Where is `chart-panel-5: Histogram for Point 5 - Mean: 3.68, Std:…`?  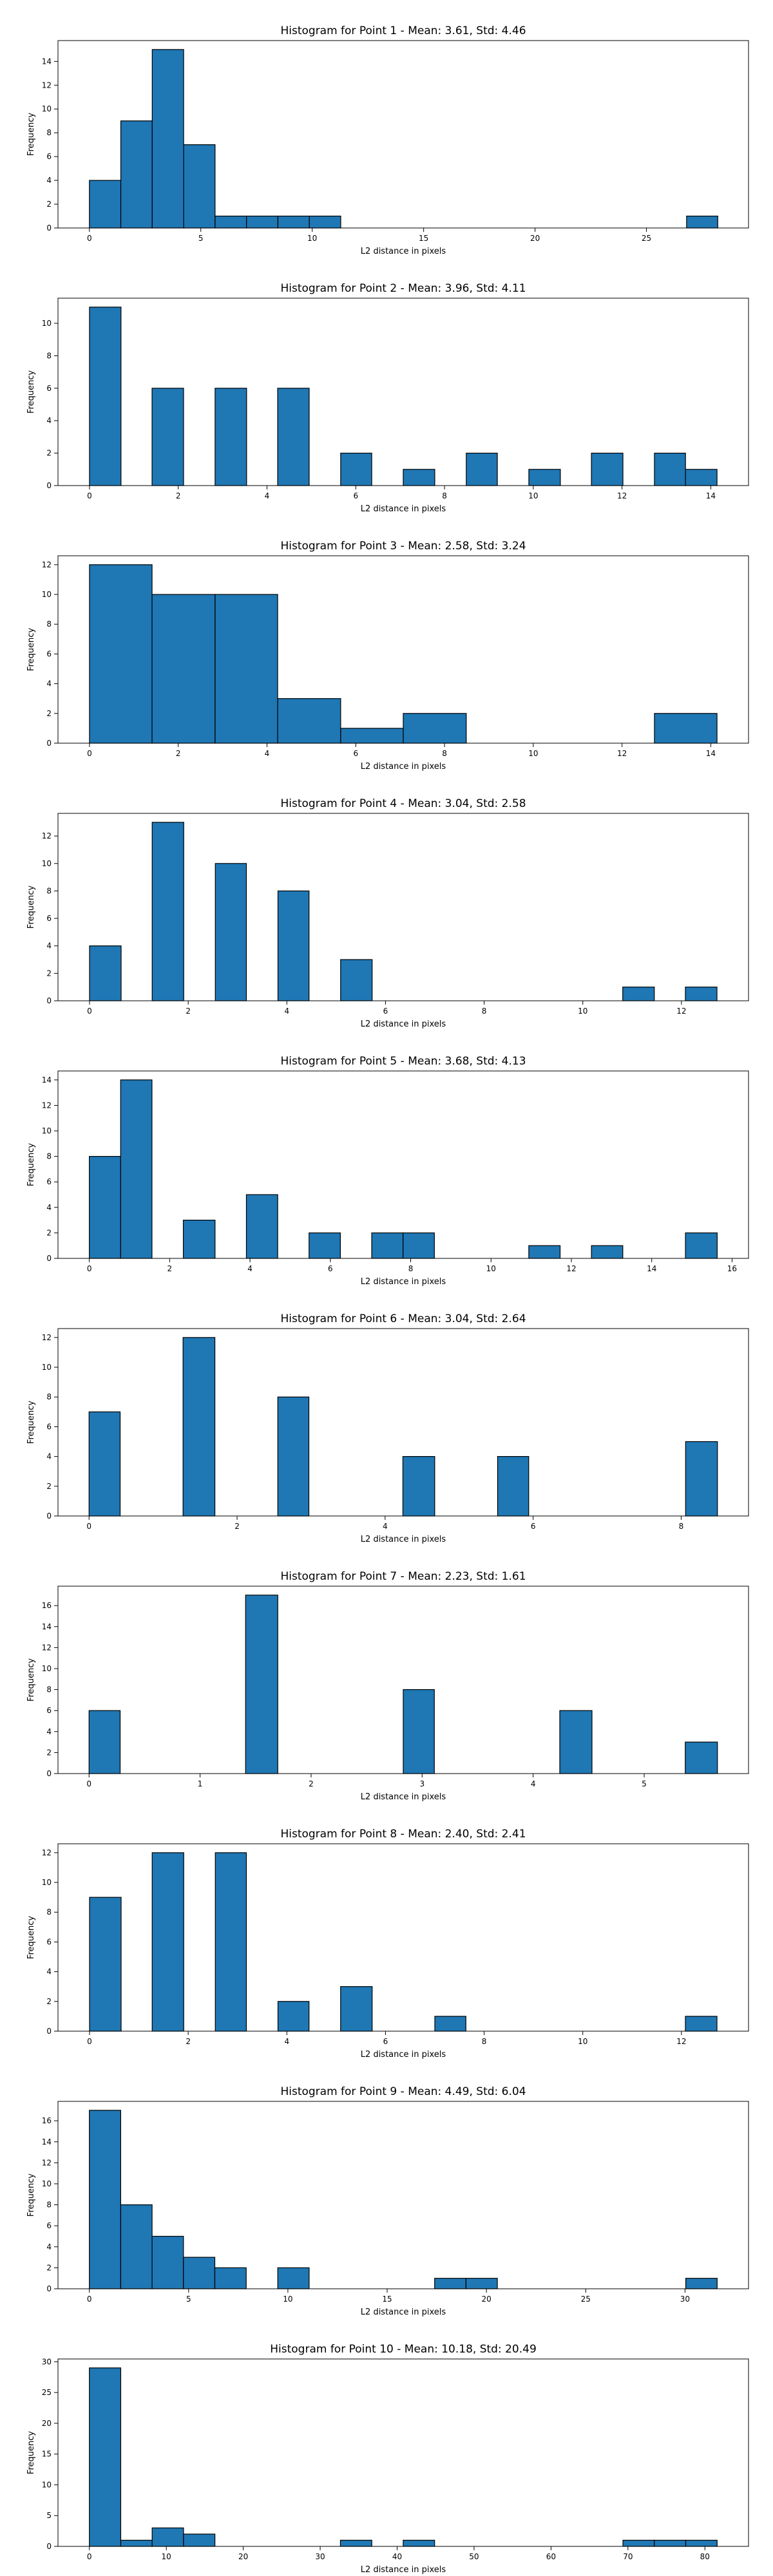
chart-panel-5: Histogram for Point 5 - Mean: 3.68, Std:… is located at coordinates (387, 1171).